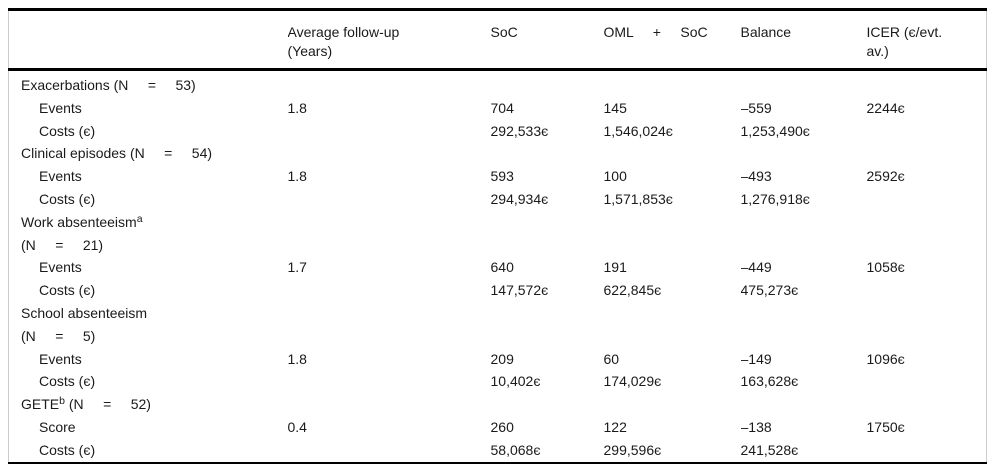 Image resolution: width=992 pixels, height=470 pixels. What do you see at coordinates (502, 267) in the screenshot?
I see `cell-soc: 640` at bounding box center [502, 267].